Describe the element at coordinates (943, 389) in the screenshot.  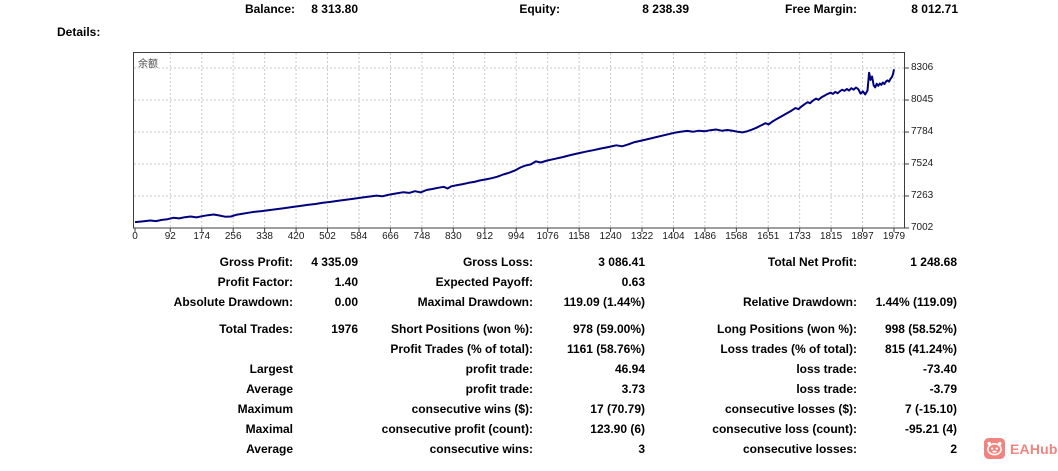
I see `stats-value: -3.79` at that location.